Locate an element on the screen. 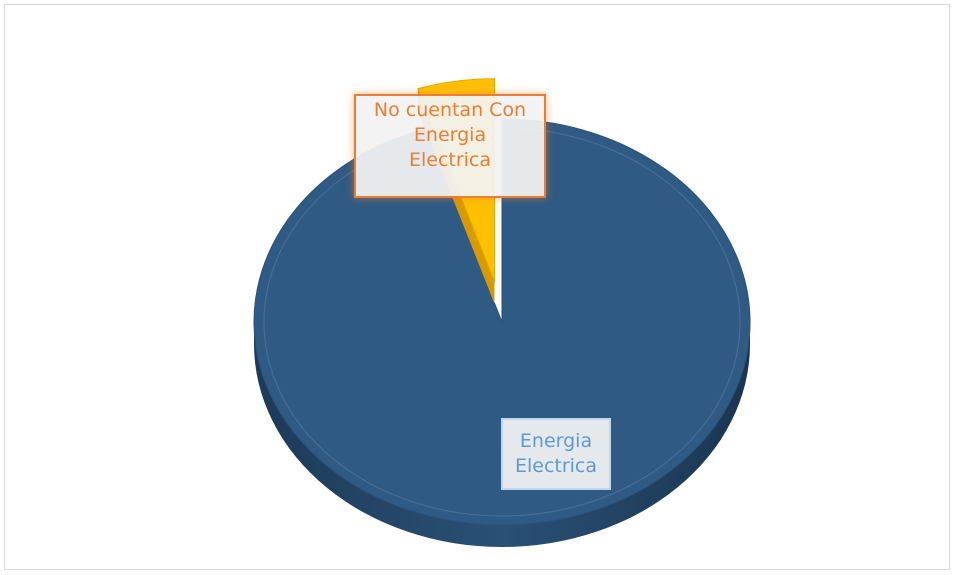 Image resolution: width=956 pixels, height=575 pixels. data-label-no-electricity: No cuentan Con Energia Electrica is located at coordinates (450, 146).